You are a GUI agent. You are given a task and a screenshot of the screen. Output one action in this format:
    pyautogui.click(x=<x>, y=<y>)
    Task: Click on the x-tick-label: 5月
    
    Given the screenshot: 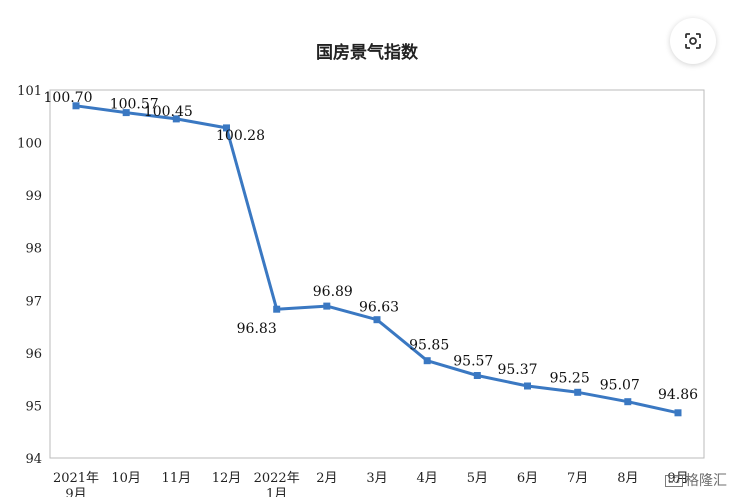 What is the action you would take?
    pyautogui.click(x=477, y=478)
    